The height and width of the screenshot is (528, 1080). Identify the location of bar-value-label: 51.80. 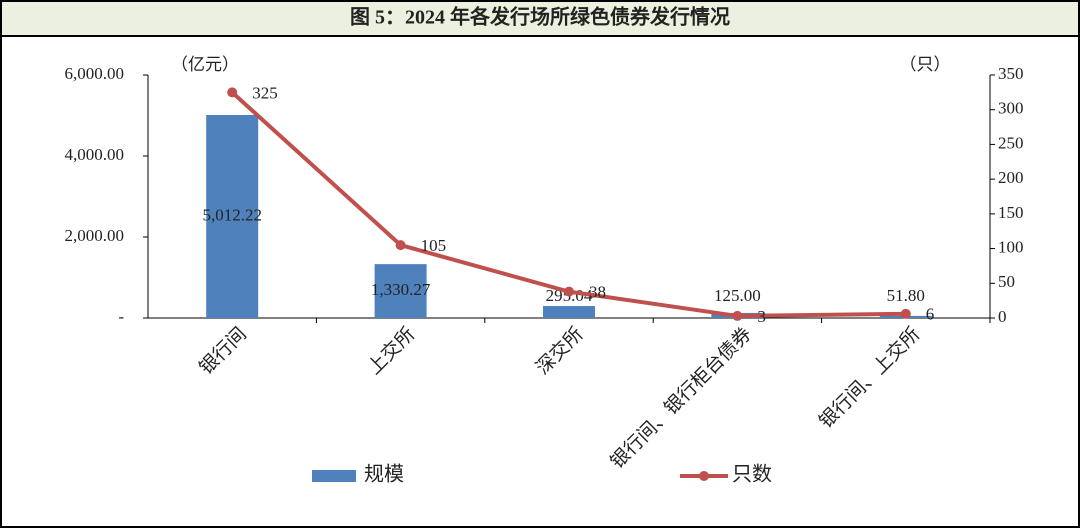
(906, 295).